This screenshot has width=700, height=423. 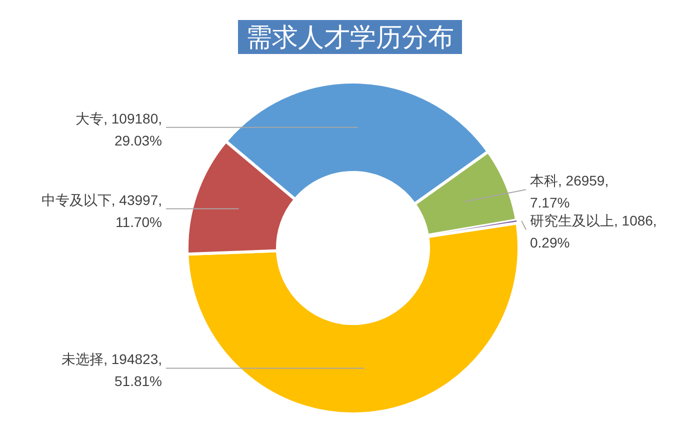 I want to click on slice-label: 中专及以下, 43997, 11.70%, so click(x=101, y=211).